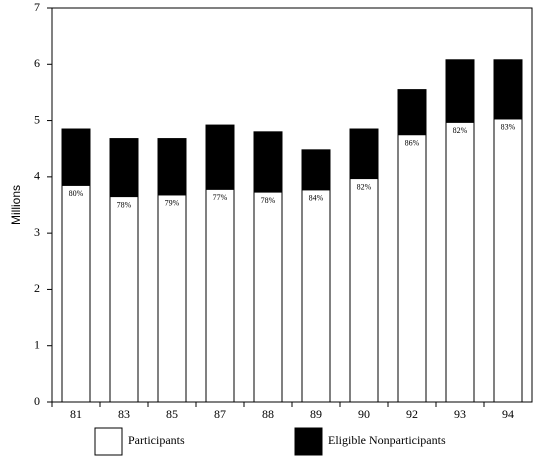  What do you see at coordinates (16, 205) in the screenshot?
I see `y-axis-label: Millions` at bounding box center [16, 205].